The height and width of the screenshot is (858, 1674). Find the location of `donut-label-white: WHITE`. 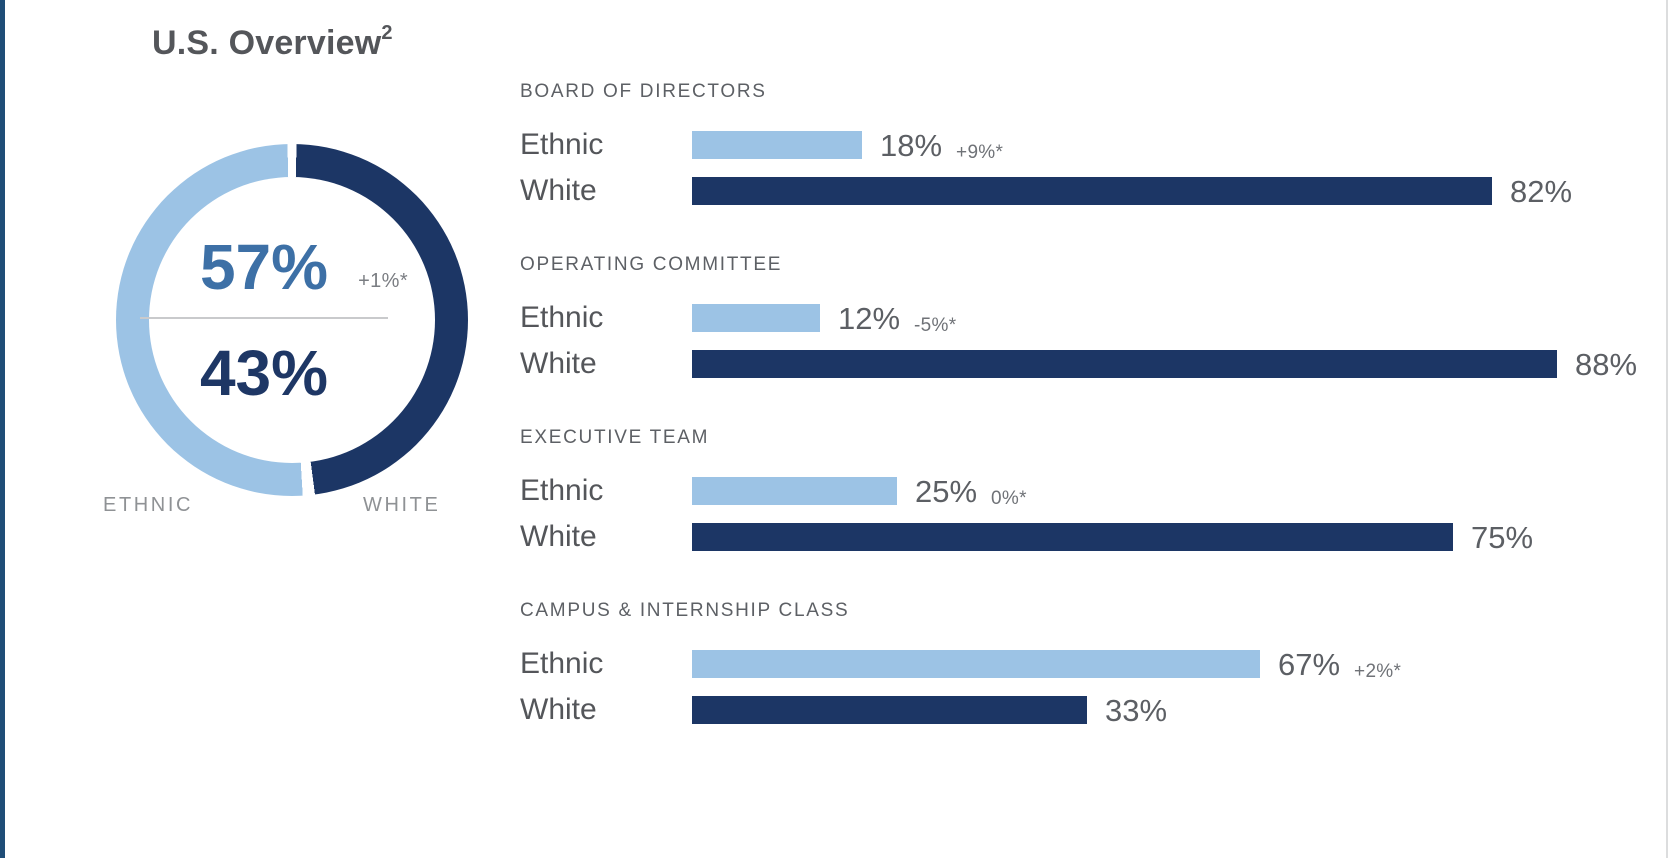

donut-label-white: WHITE is located at coordinates (402, 505).